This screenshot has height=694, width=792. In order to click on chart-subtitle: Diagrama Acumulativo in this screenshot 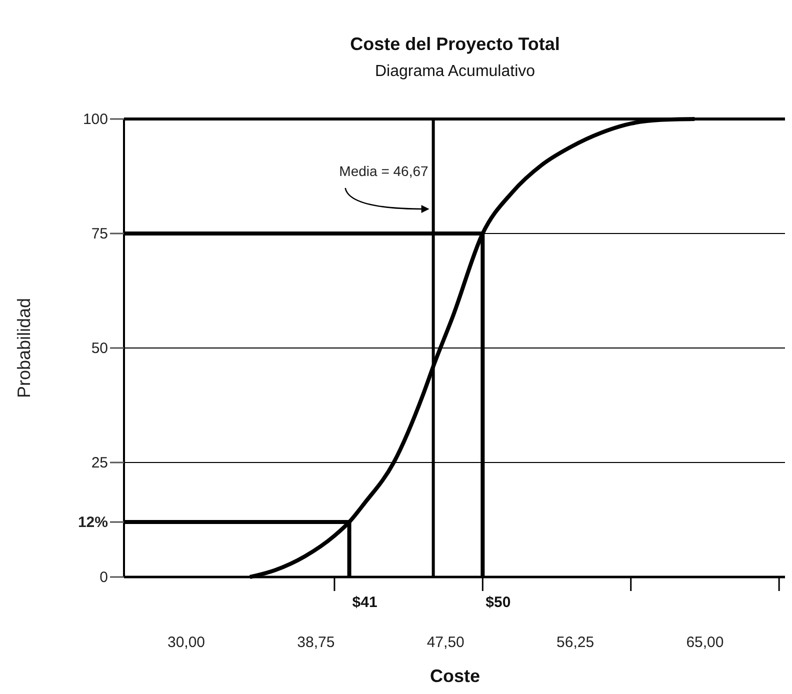, I will do `click(455, 71)`.